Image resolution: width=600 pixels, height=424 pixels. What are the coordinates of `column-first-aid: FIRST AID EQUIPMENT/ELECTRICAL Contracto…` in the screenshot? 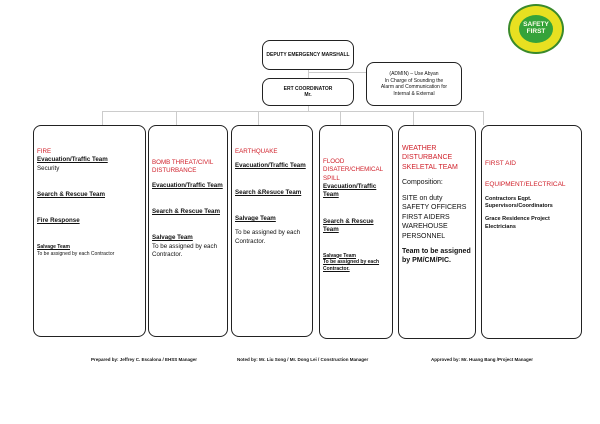 It's located at (531, 232).